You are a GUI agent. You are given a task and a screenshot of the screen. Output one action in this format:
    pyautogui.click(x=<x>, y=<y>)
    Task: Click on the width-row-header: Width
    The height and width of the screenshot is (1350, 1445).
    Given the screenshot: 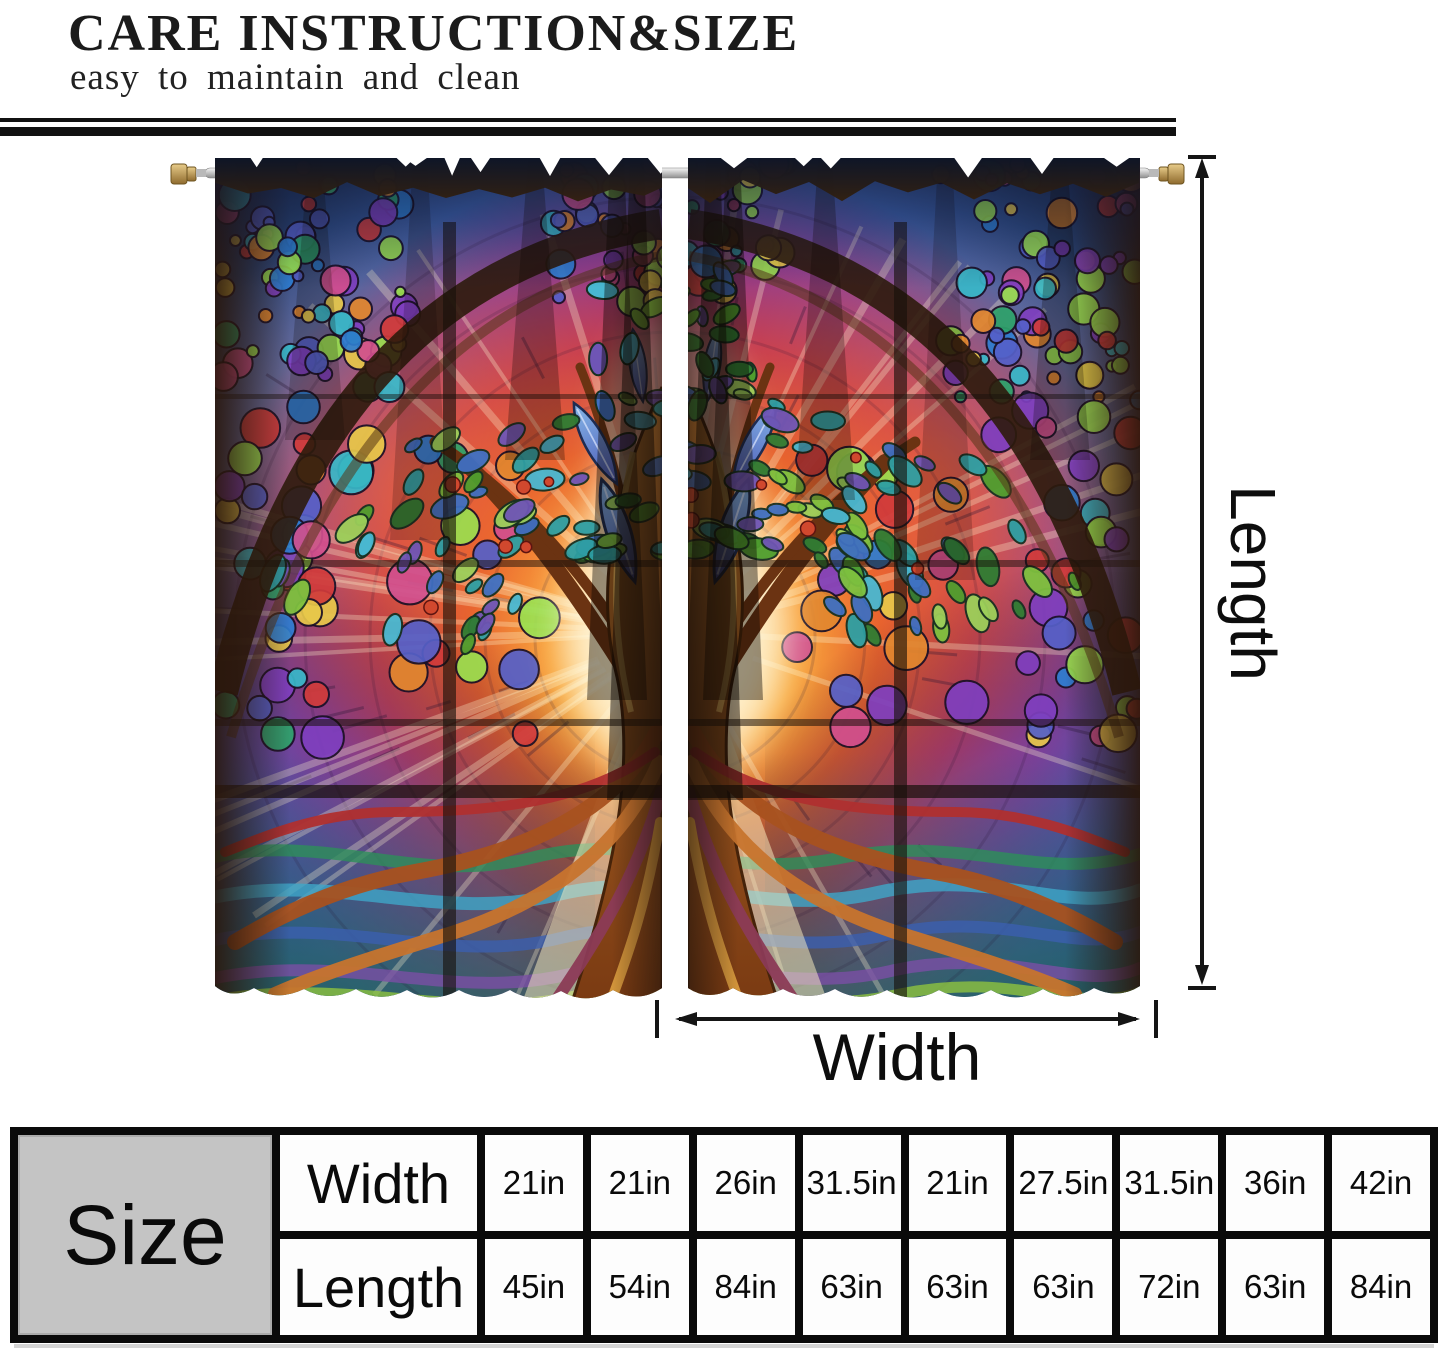 What is the action you would take?
    pyautogui.click(x=378, y=1183)
    